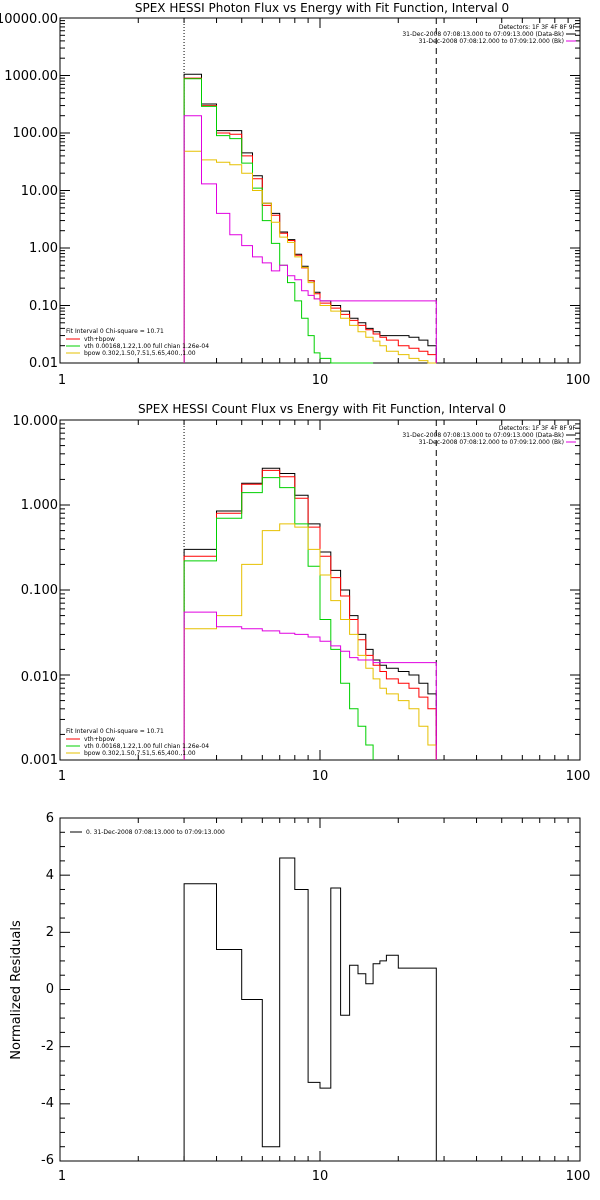  Describe the element at coordinates (39, 590) in the screenshot. I see `count-flux-ytick-2: 0.100` at that location.